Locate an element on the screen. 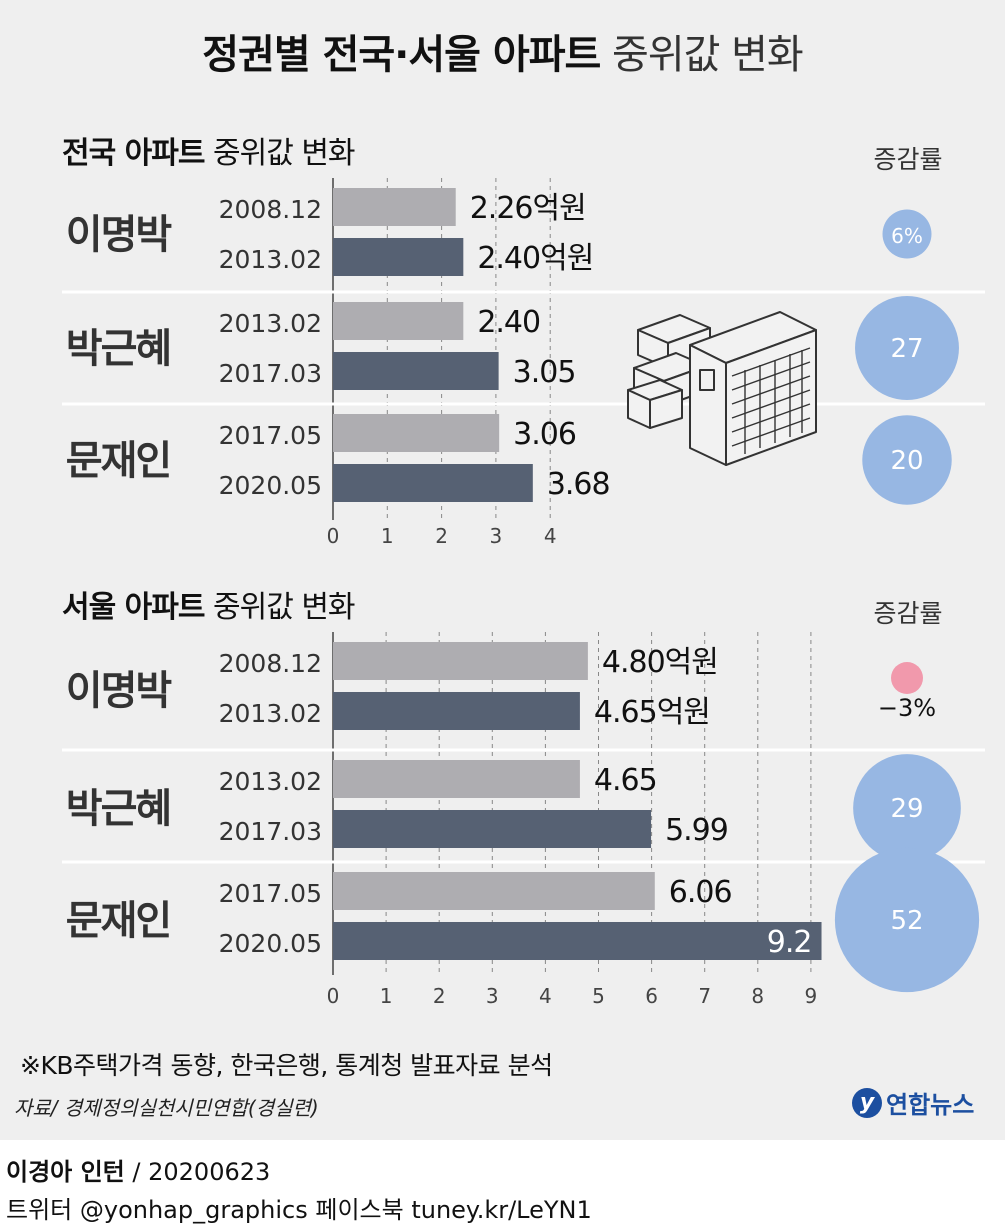 This screenshot has height=1228, width=1005. seoul-tick-label: 8 is located at coordinates (757, 996).